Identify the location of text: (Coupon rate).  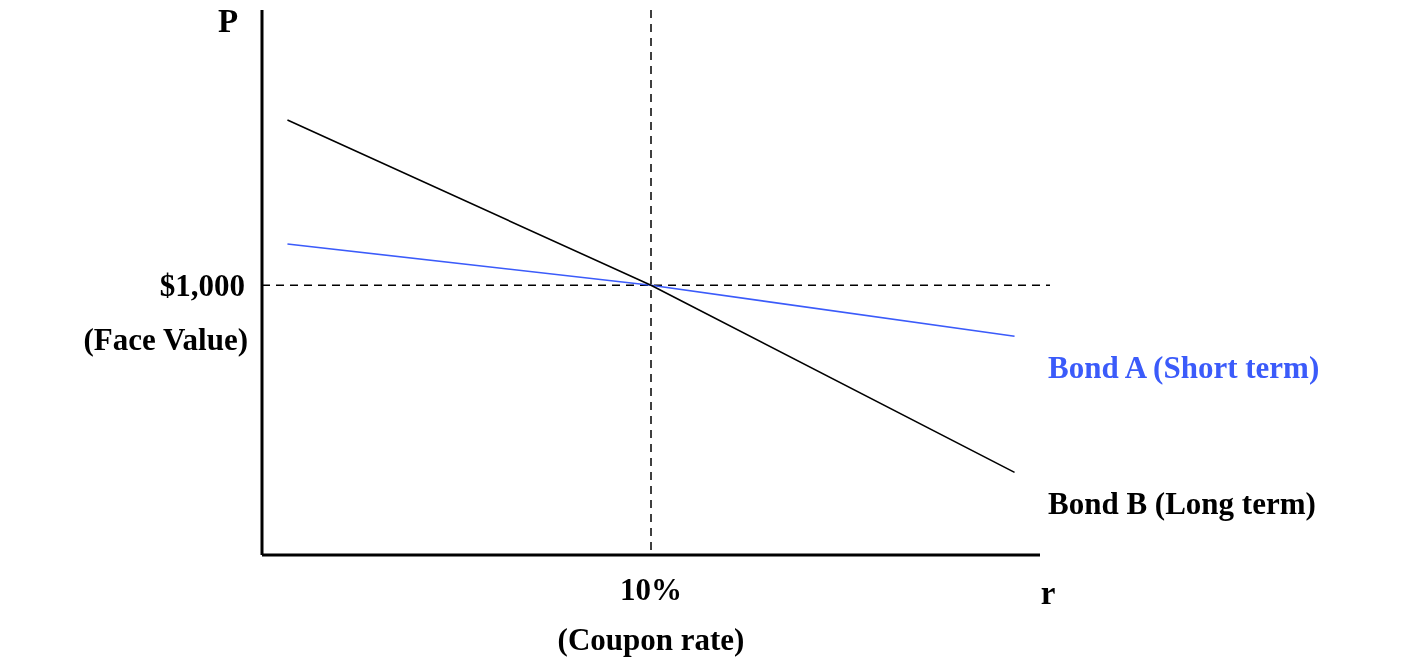
(651, 639).